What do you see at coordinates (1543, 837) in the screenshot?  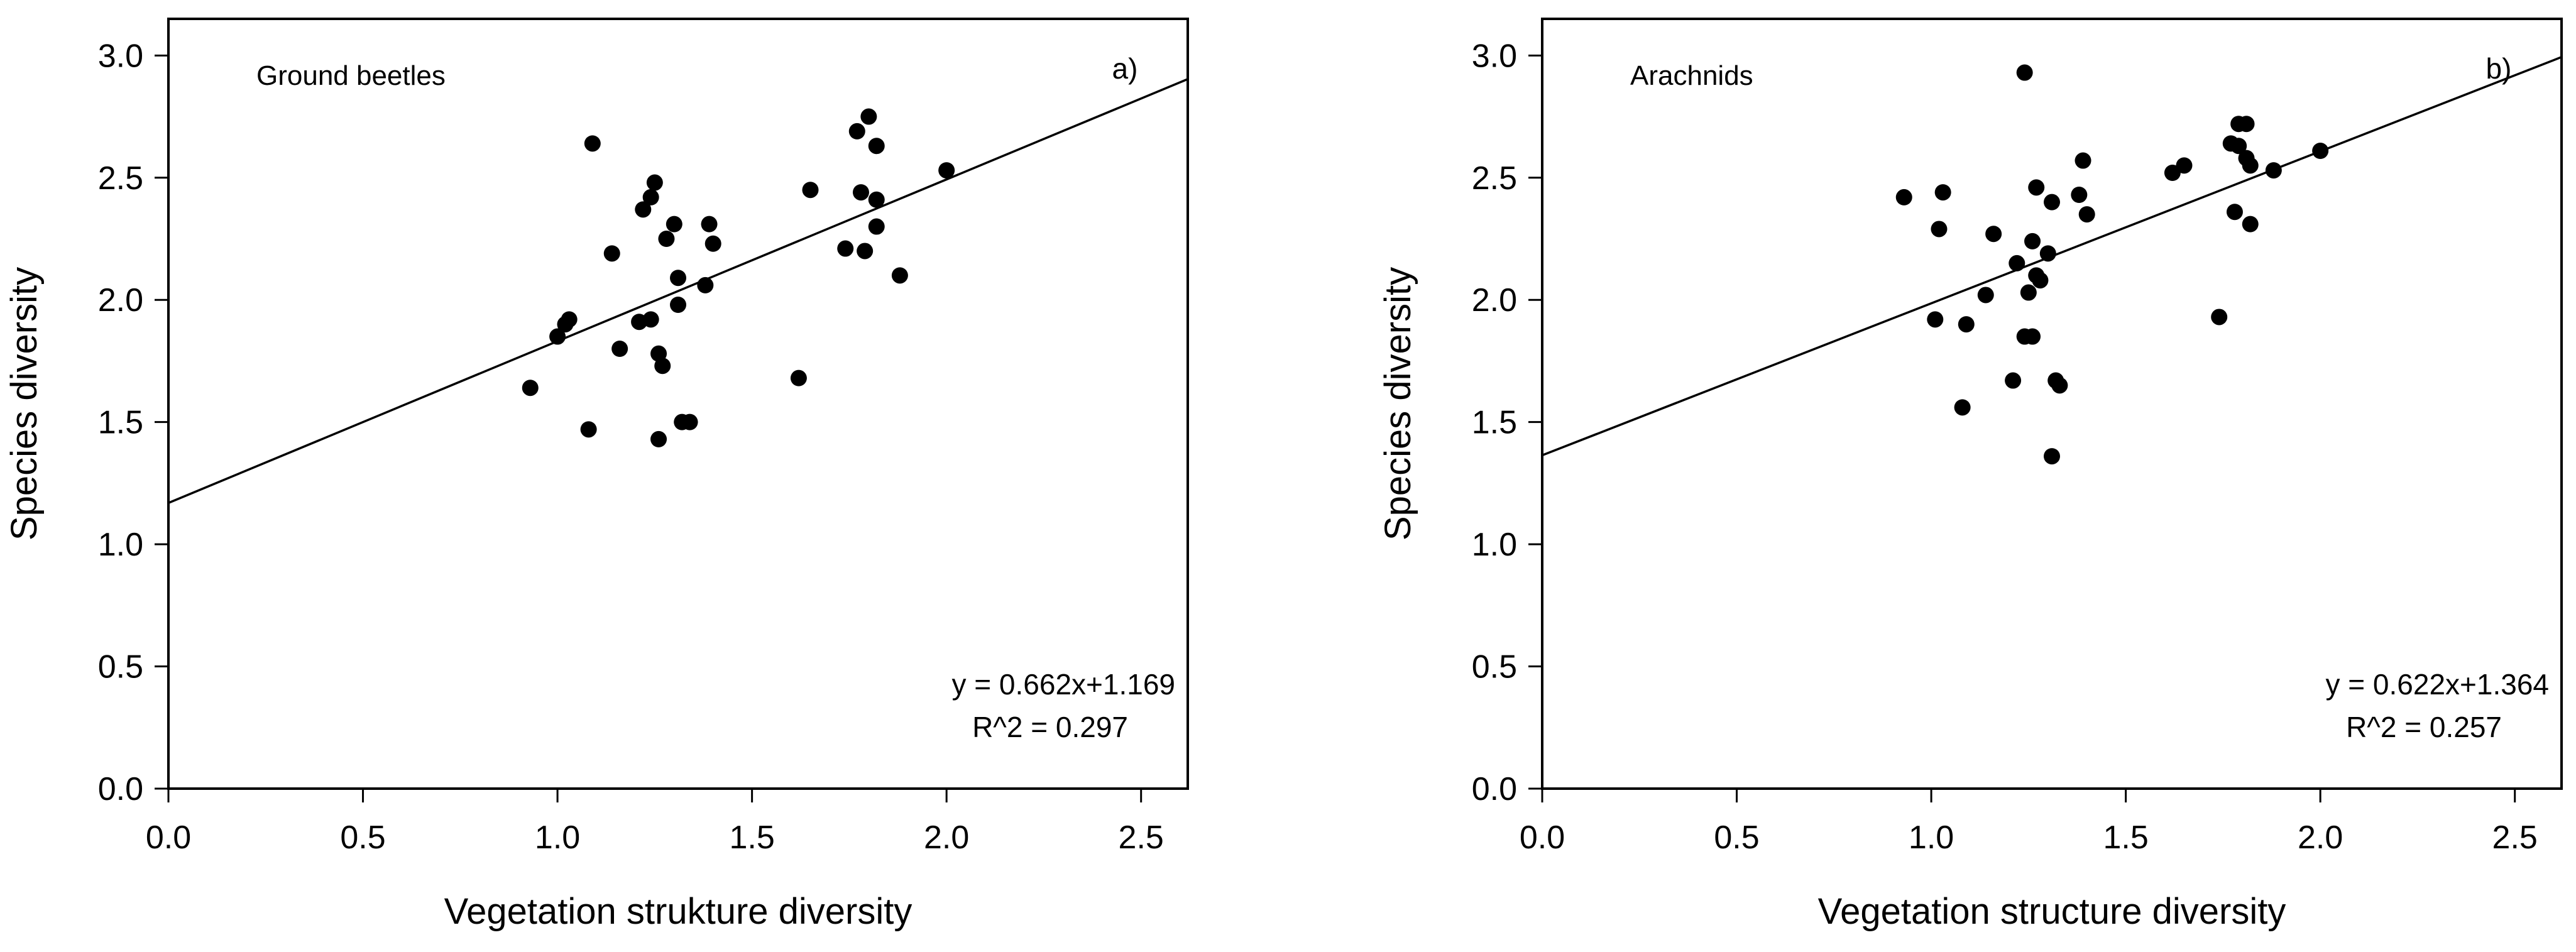 I see `panel-b-x-tick-label: 0.0` at bounding box center [1543, 837].